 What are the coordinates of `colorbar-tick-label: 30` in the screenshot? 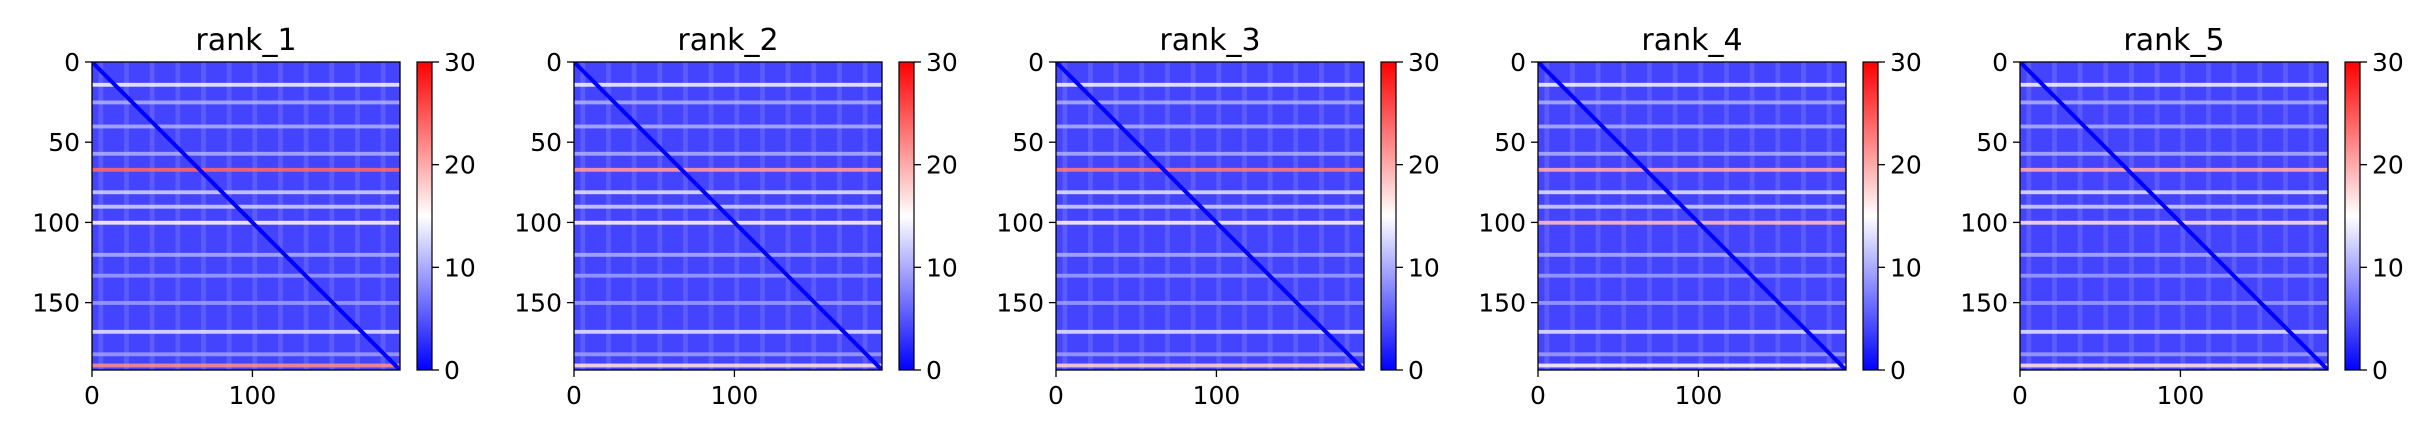 It's located at (1424, 62).